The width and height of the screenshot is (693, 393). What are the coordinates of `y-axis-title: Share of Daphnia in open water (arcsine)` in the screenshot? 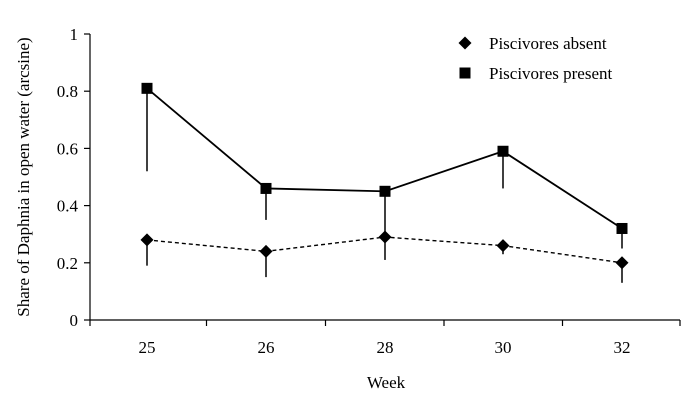 It's located at (23, 176).